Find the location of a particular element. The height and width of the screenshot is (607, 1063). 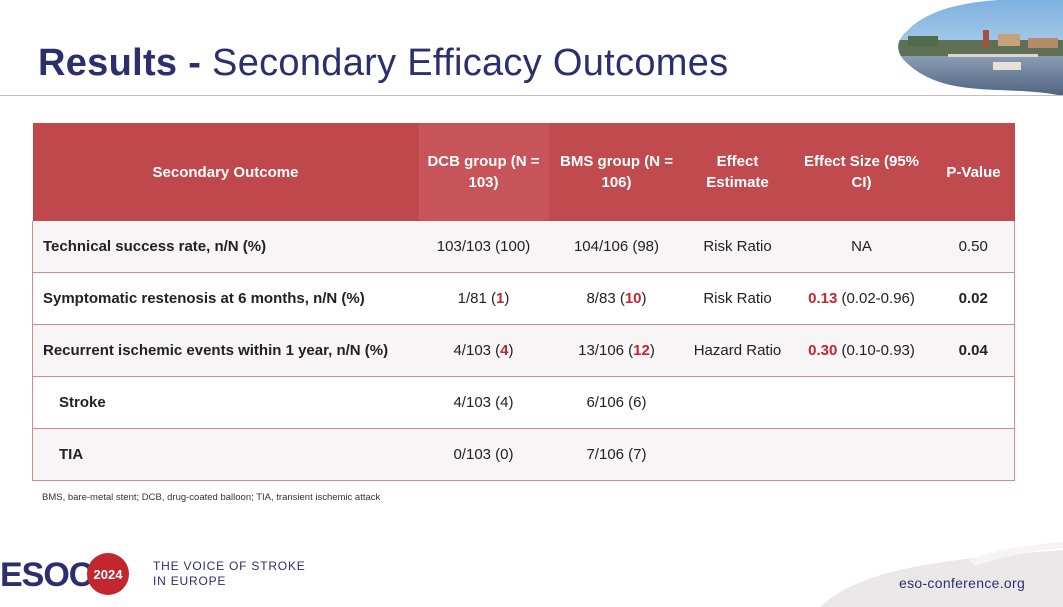

header-size-line1: Effect Size is located at coordinates (841, 161).